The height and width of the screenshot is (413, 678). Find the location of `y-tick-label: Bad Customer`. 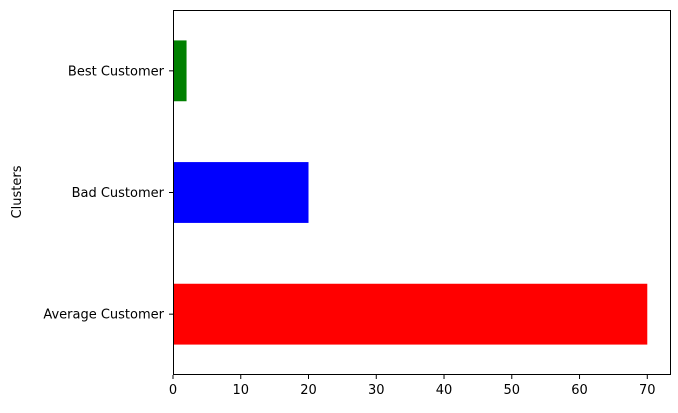

y-tick-label: Bad Customer is located at coordinates (118, 193).